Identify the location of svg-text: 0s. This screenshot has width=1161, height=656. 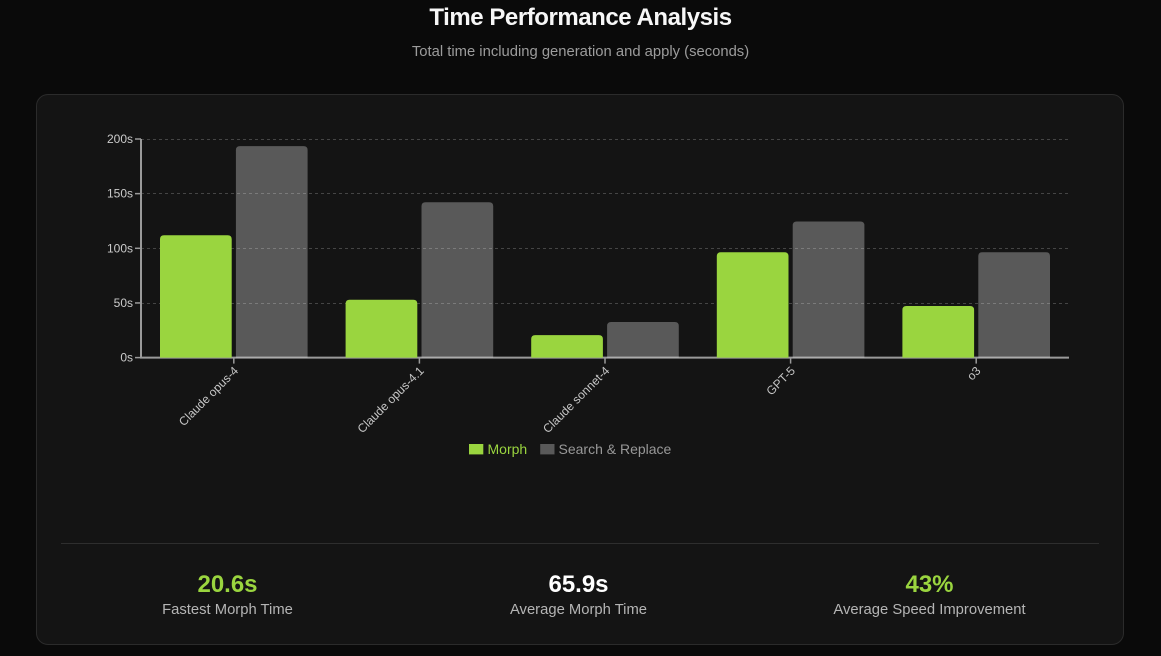
(126, 358).